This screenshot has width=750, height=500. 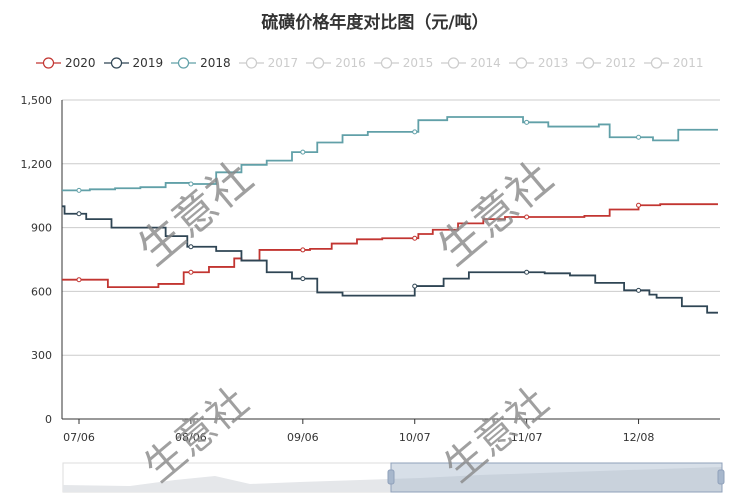 What do you see at coordinates (148, 63) in the screenshot?
I see `legend-label: 2019` at bounding box center [148, 63].